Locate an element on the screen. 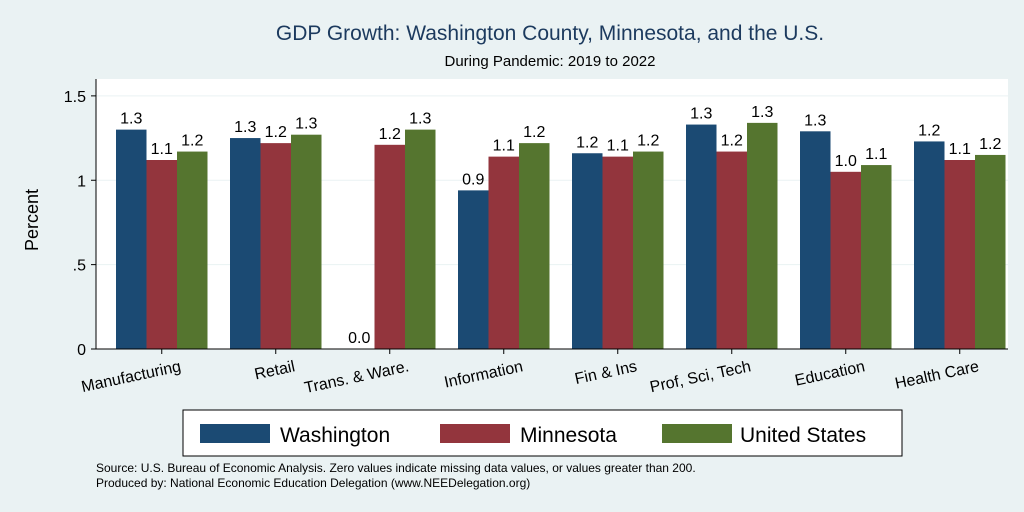  legend-label-washington: Washington is located at coordinates (335, 435).